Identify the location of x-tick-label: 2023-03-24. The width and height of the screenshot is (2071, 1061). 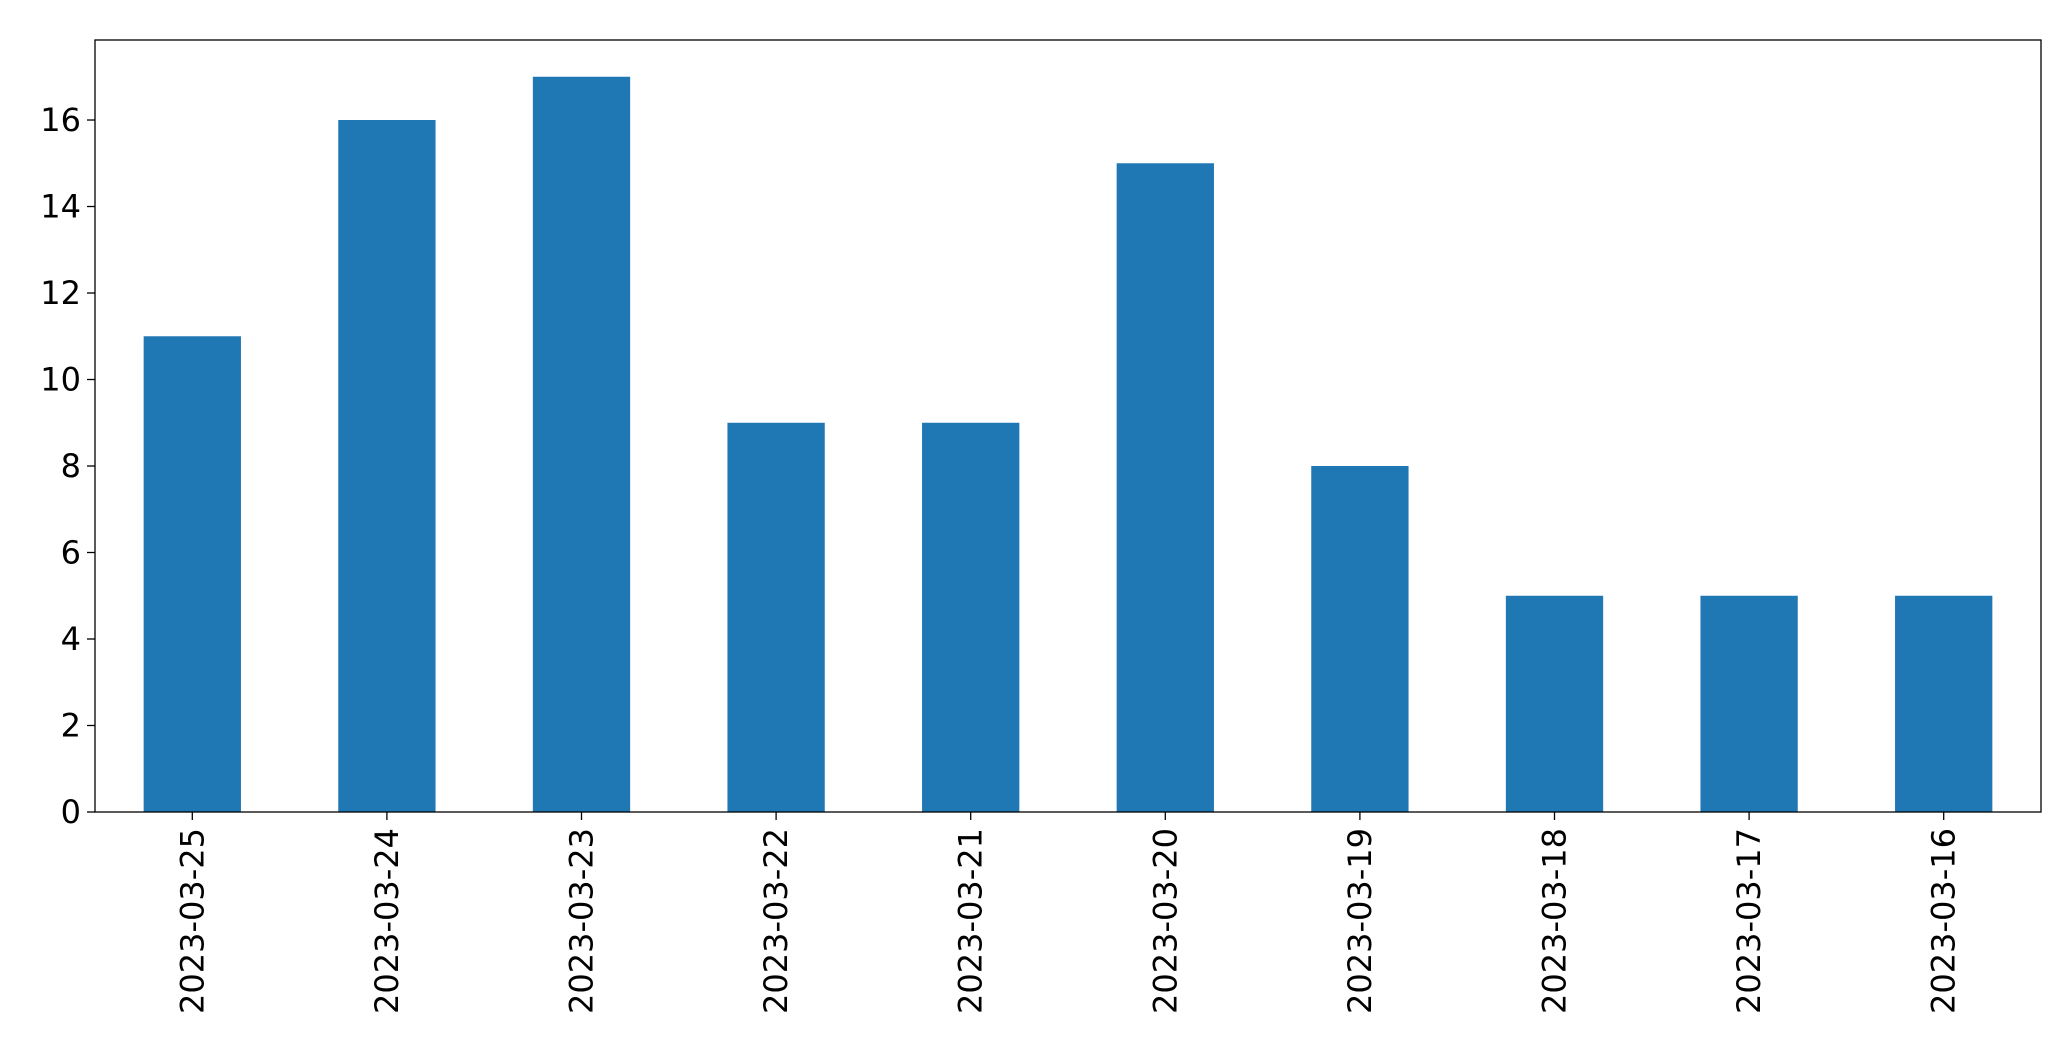
(387, 921).